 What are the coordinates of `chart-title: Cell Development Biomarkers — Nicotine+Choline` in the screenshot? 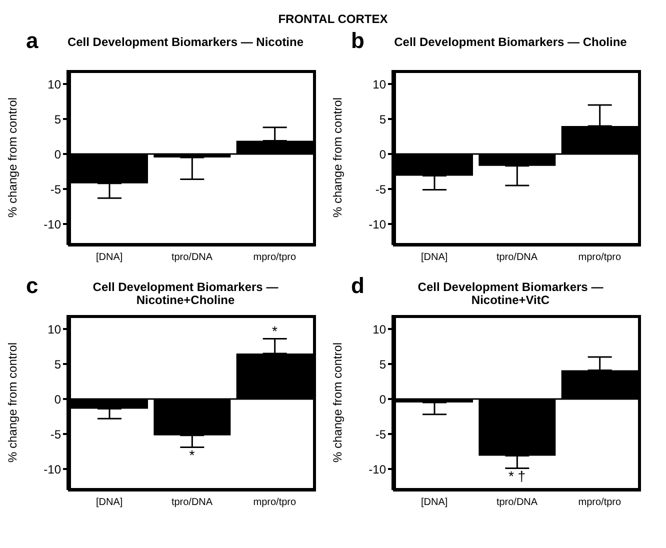 It's located at (186, 293).